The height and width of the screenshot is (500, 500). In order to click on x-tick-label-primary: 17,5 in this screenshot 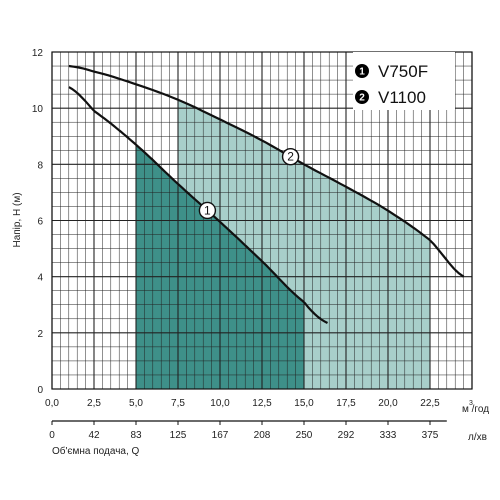, I will do `click(346, 403)`.